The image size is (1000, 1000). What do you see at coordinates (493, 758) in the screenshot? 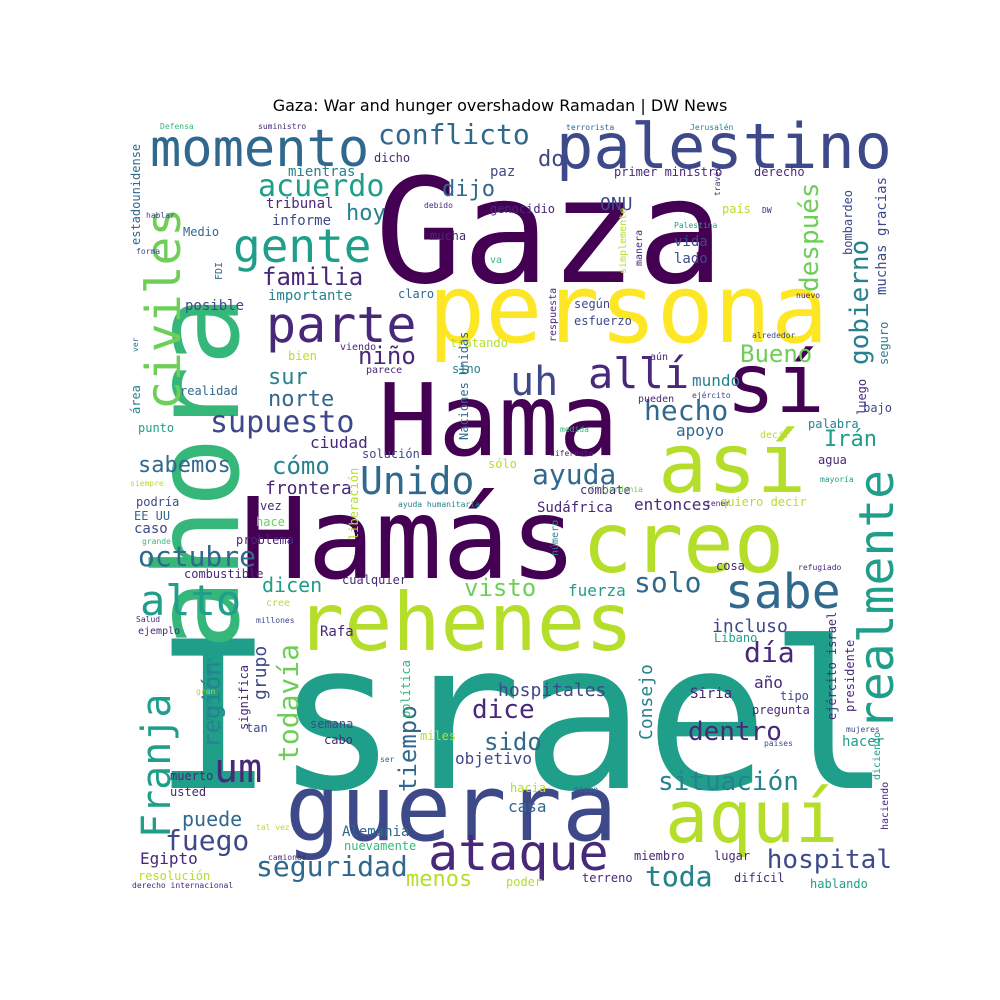
I see `word-objetivo: objetivo` at bounding box center [493, 758].